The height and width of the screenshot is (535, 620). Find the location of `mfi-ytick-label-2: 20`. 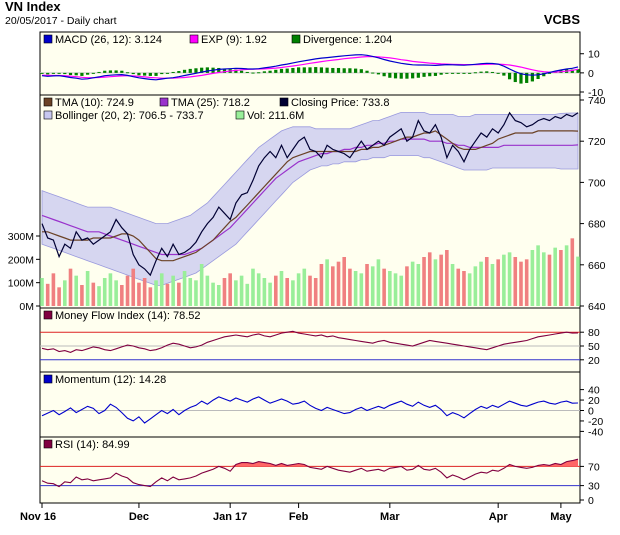

mfi-ytick-label-2: 20 is located at coordinates (594, 361).